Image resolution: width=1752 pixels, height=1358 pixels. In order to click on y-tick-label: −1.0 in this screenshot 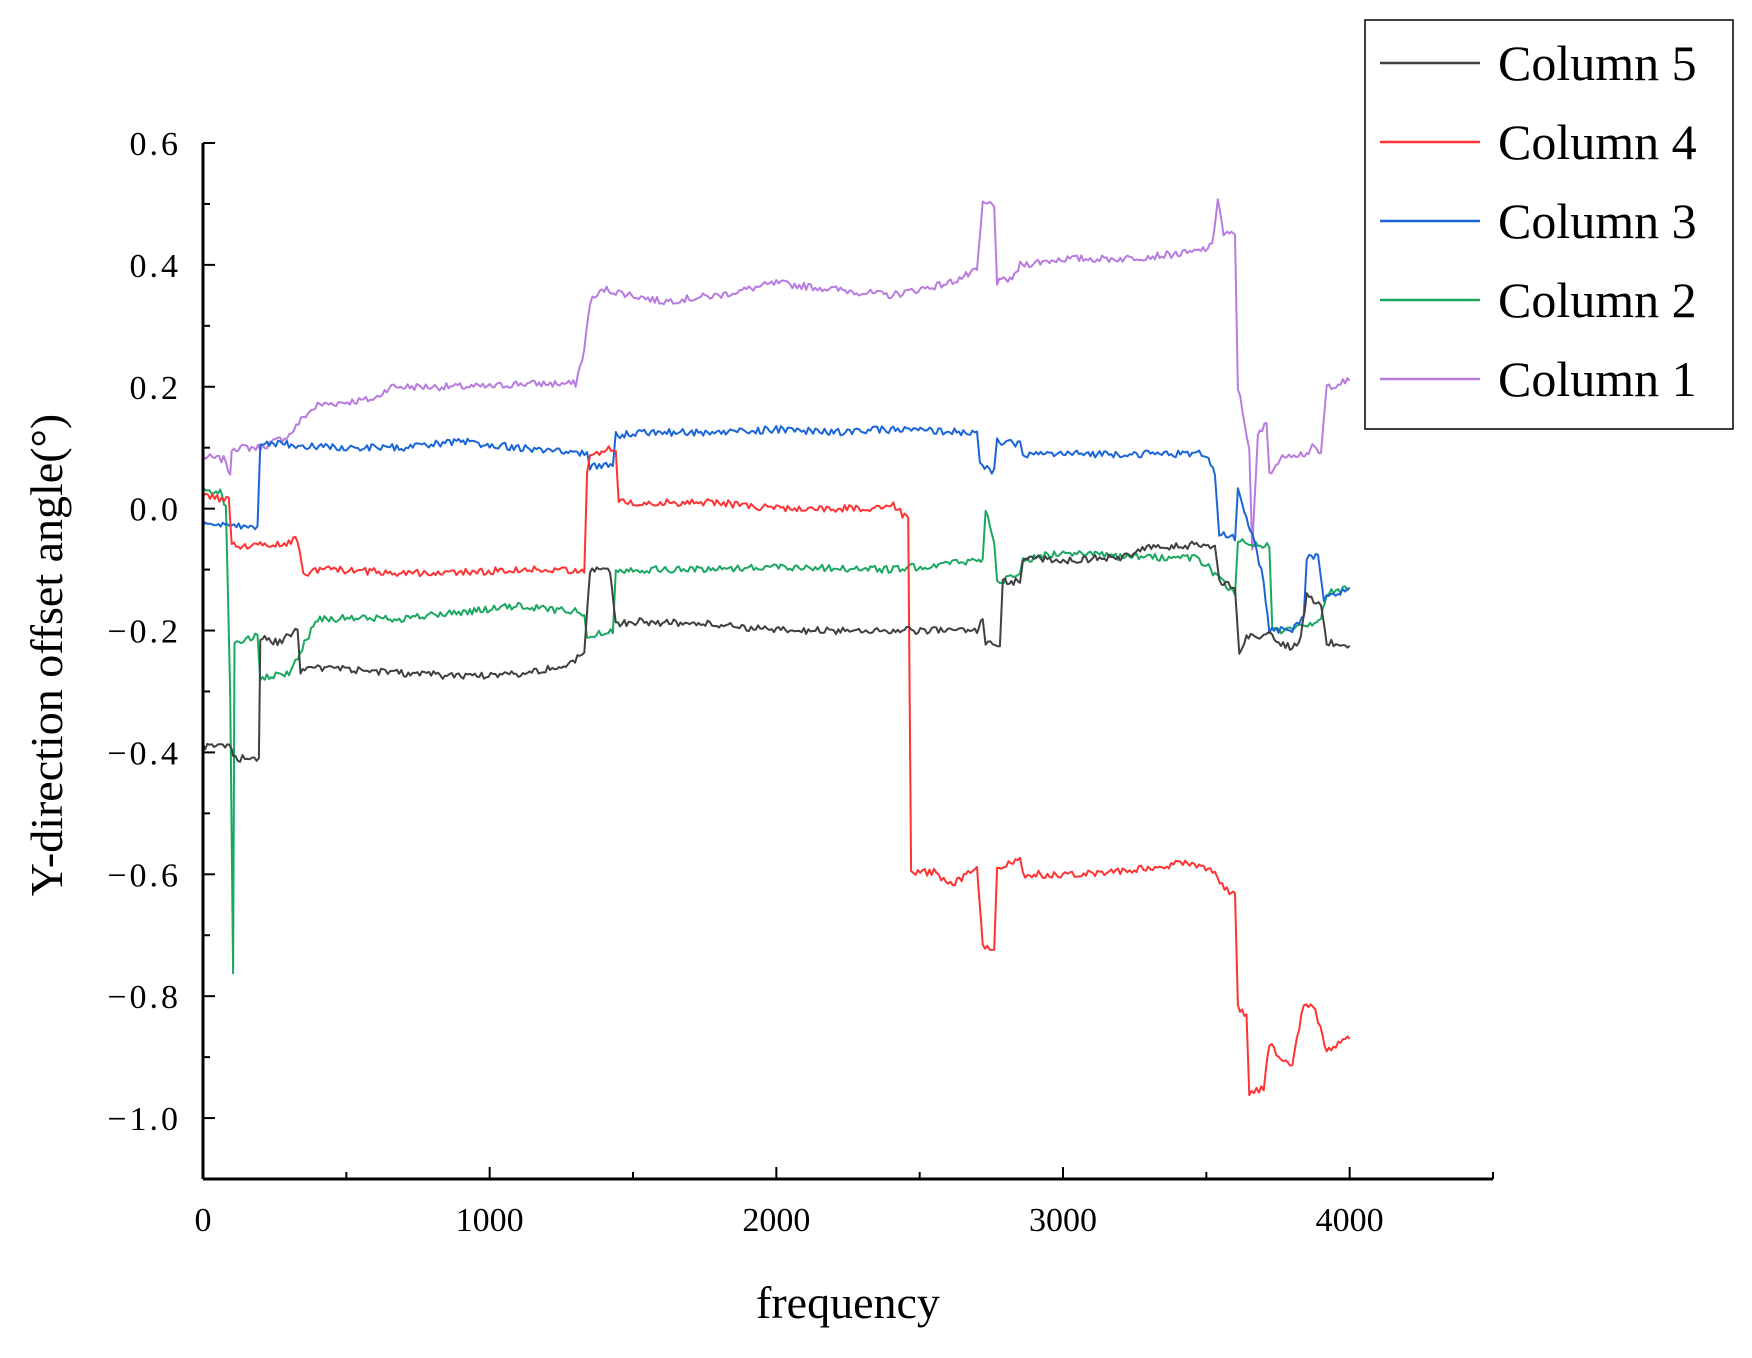, I will do `click(144, 1119)`.